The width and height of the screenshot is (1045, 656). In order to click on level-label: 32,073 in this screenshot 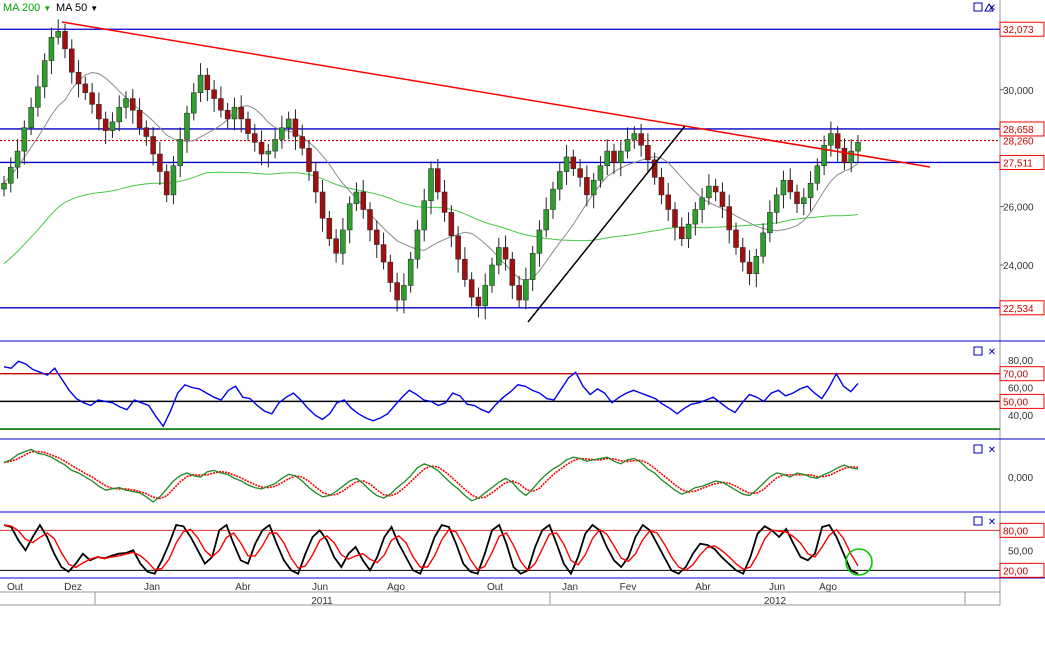, I will do `click(1018, 30)`.